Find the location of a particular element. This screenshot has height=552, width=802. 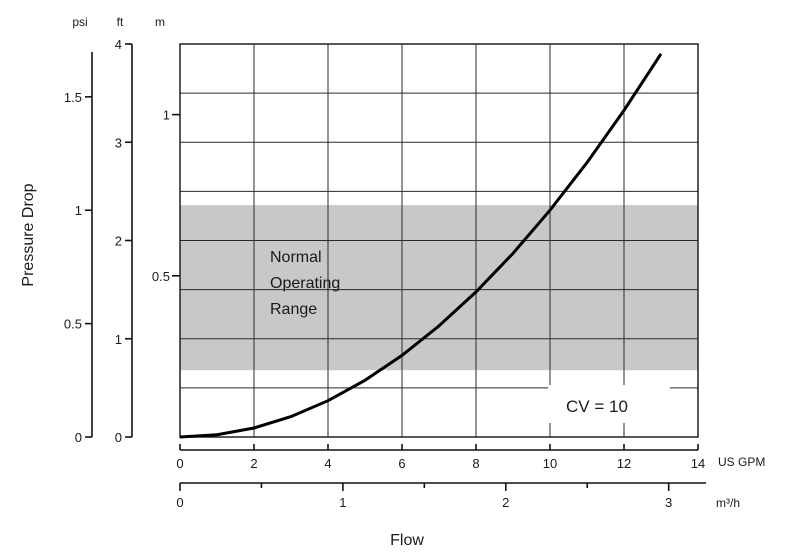

gpm-axis-tick-label: 14 is located at coordinates (698, 463).